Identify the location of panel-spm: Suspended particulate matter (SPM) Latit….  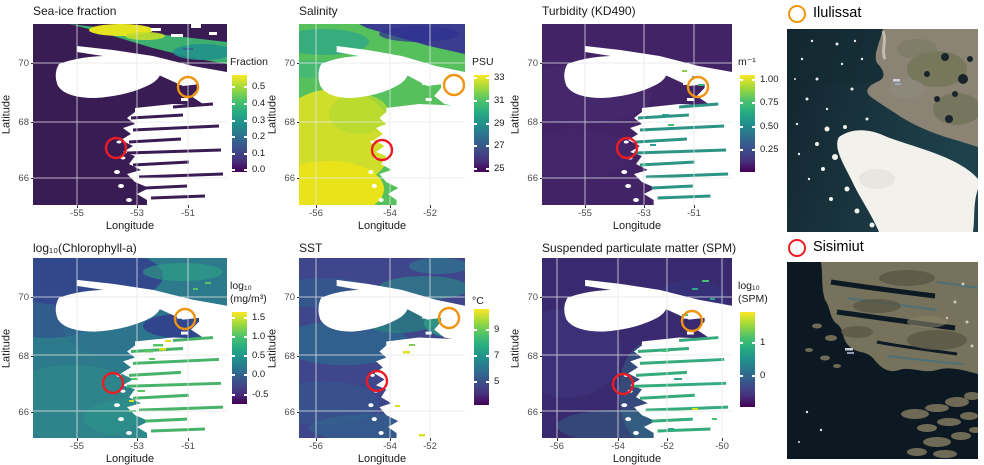
(647, 349).